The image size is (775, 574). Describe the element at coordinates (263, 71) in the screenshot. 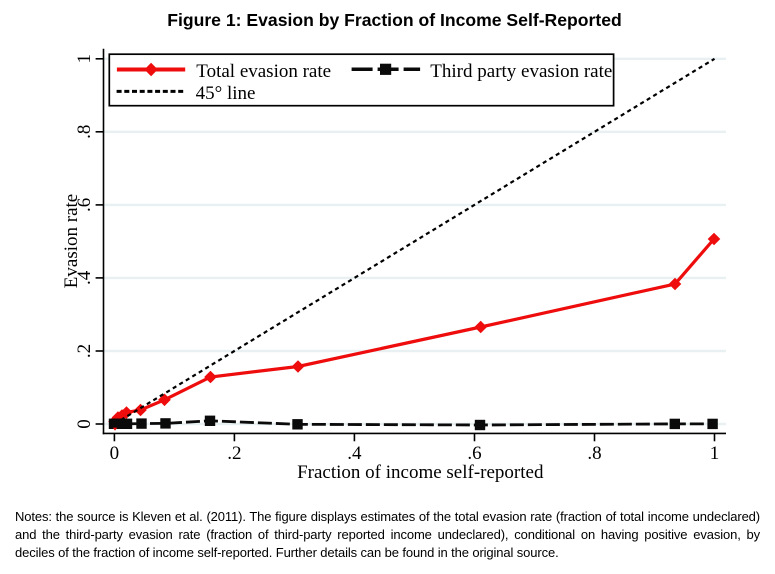

I see `svg-text: Total evasion rate` at that location.